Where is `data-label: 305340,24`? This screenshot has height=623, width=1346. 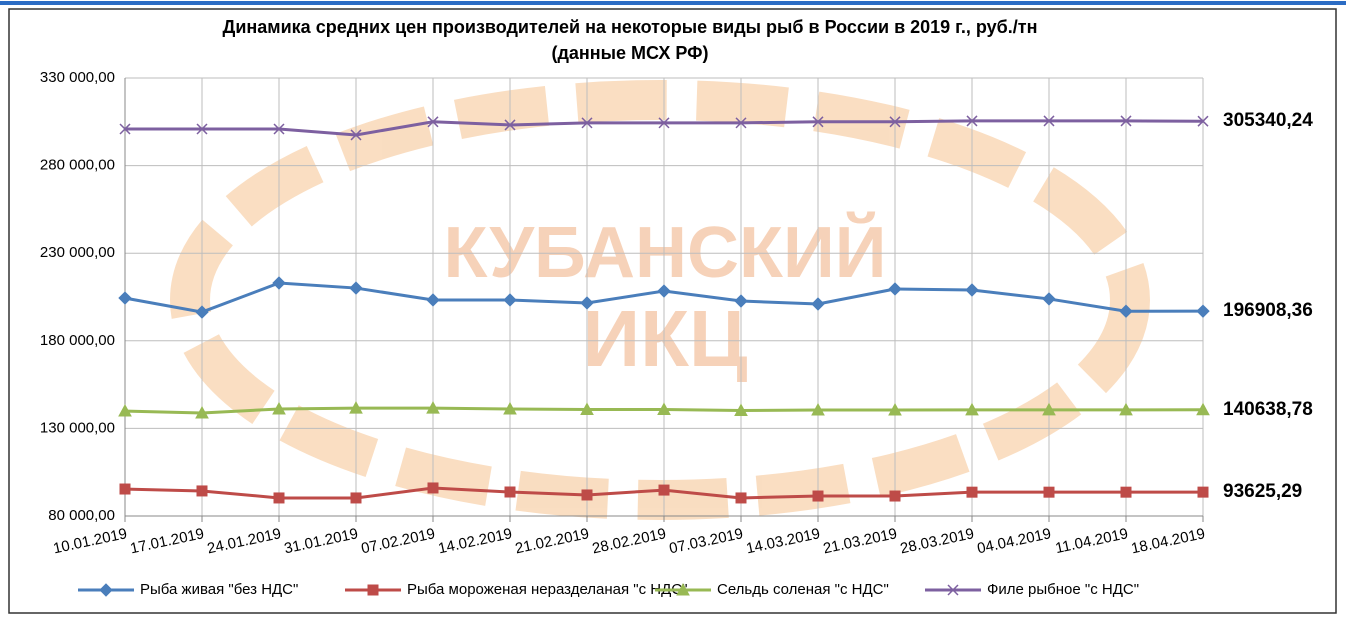
data-label: 305340,24 is located at coordinates (1268, 120).